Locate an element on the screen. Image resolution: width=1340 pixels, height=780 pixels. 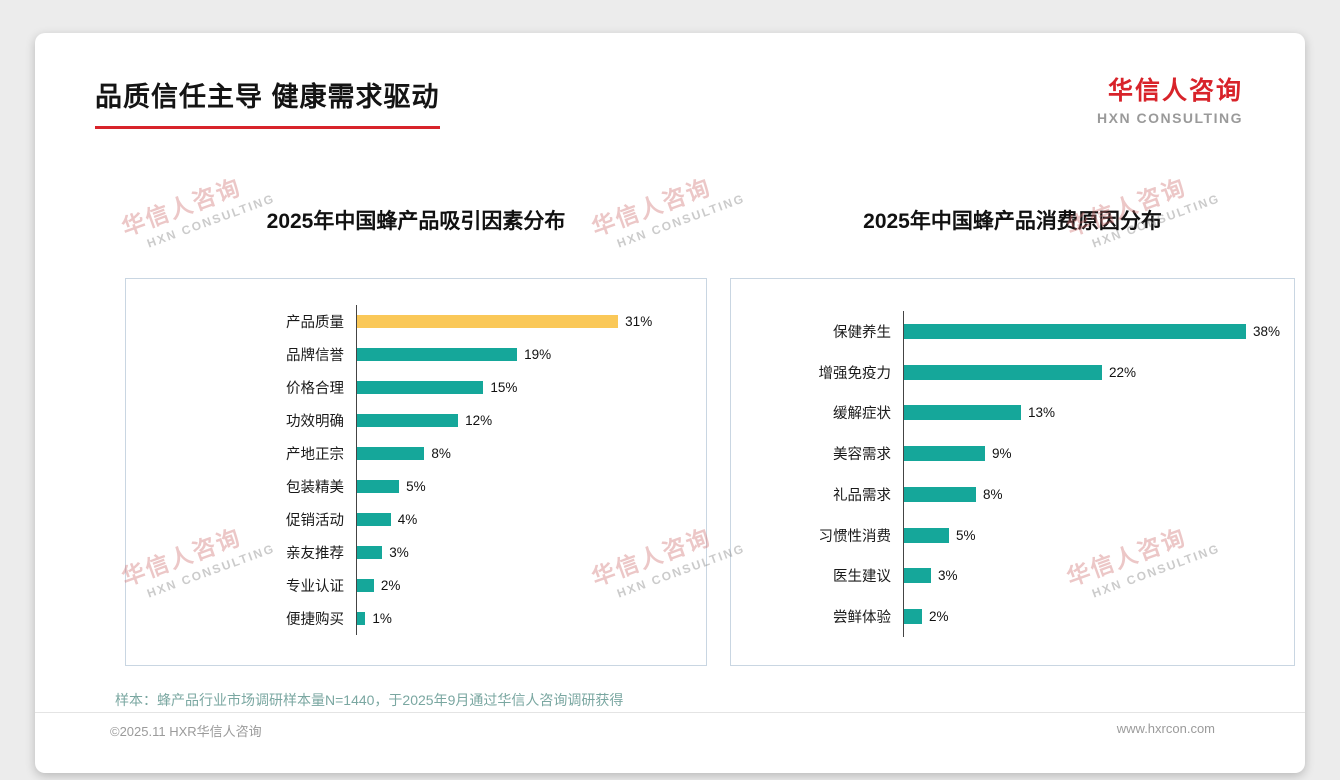
bar-track: 1% is located at coordinates (525, 618).